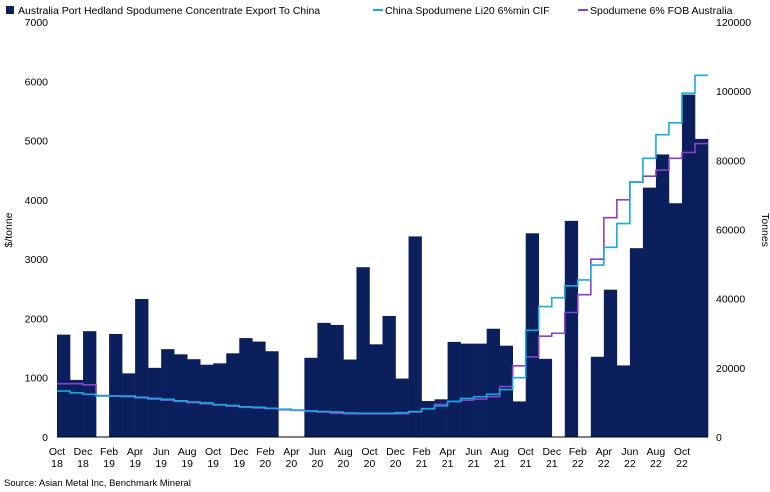 This screenshot has height=492, width=770. Describe the element at coordinates (37, 379) in the screenshot. I see `y-left-tick-label: 1000` at that location.